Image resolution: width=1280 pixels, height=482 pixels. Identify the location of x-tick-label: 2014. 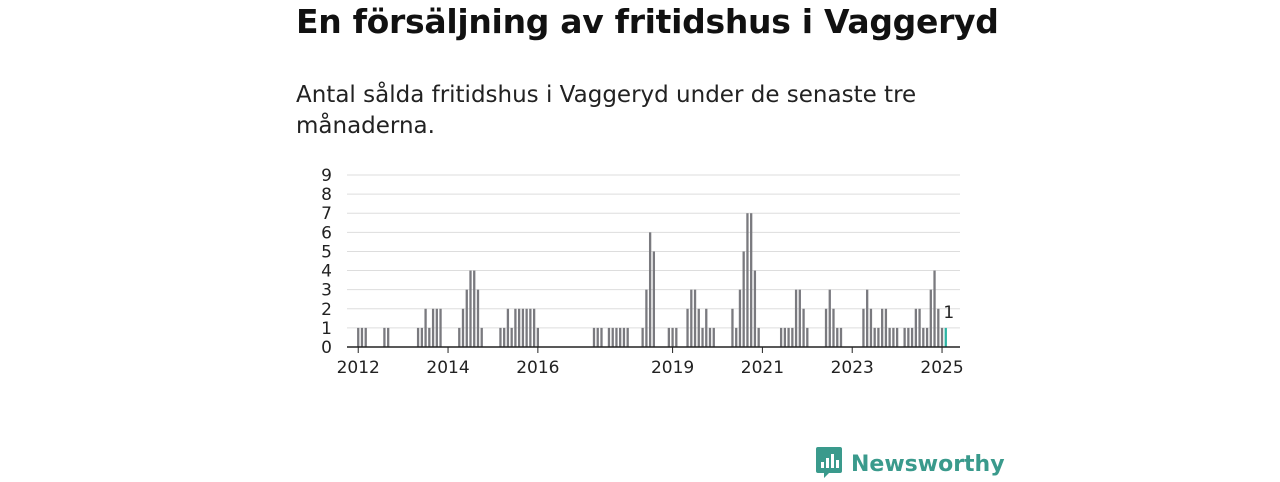
(447, 368).